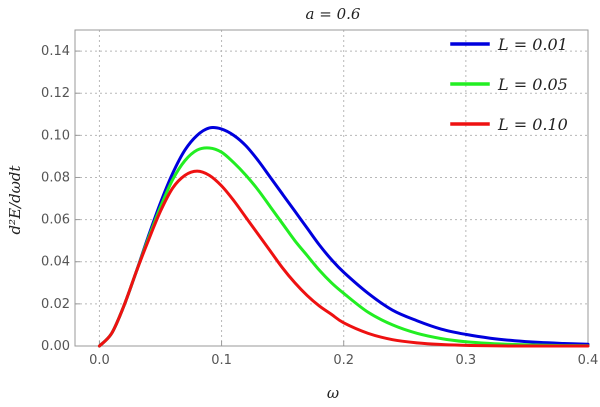 Image resolution: width=600 pixels, height=407 pixels. I want to click on y-tick-label: 0.06, so click(55, 220).